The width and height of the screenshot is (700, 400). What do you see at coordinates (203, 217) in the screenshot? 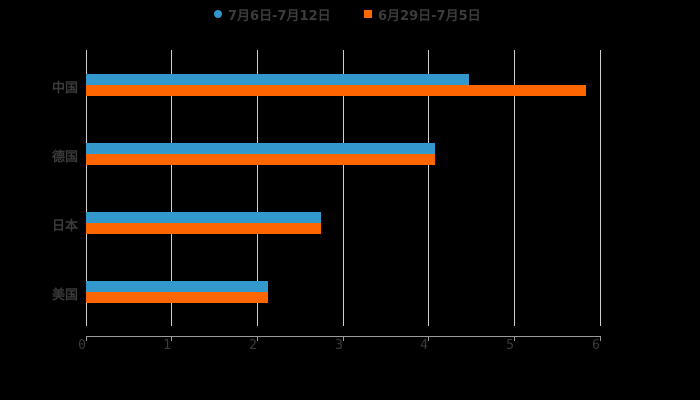
I see `bar-japan-week-jul6` at bounding box center [203, 217].